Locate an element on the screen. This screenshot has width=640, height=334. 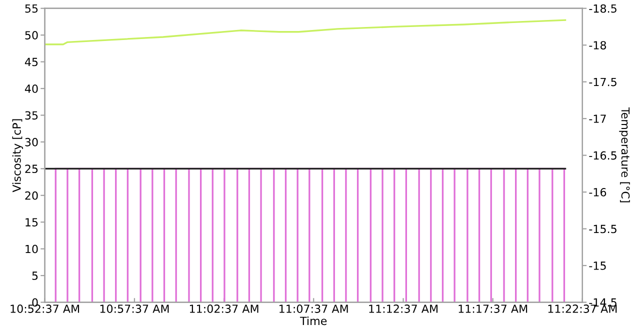
y2-tick-label: -17 is located at coordinates (597, 118).